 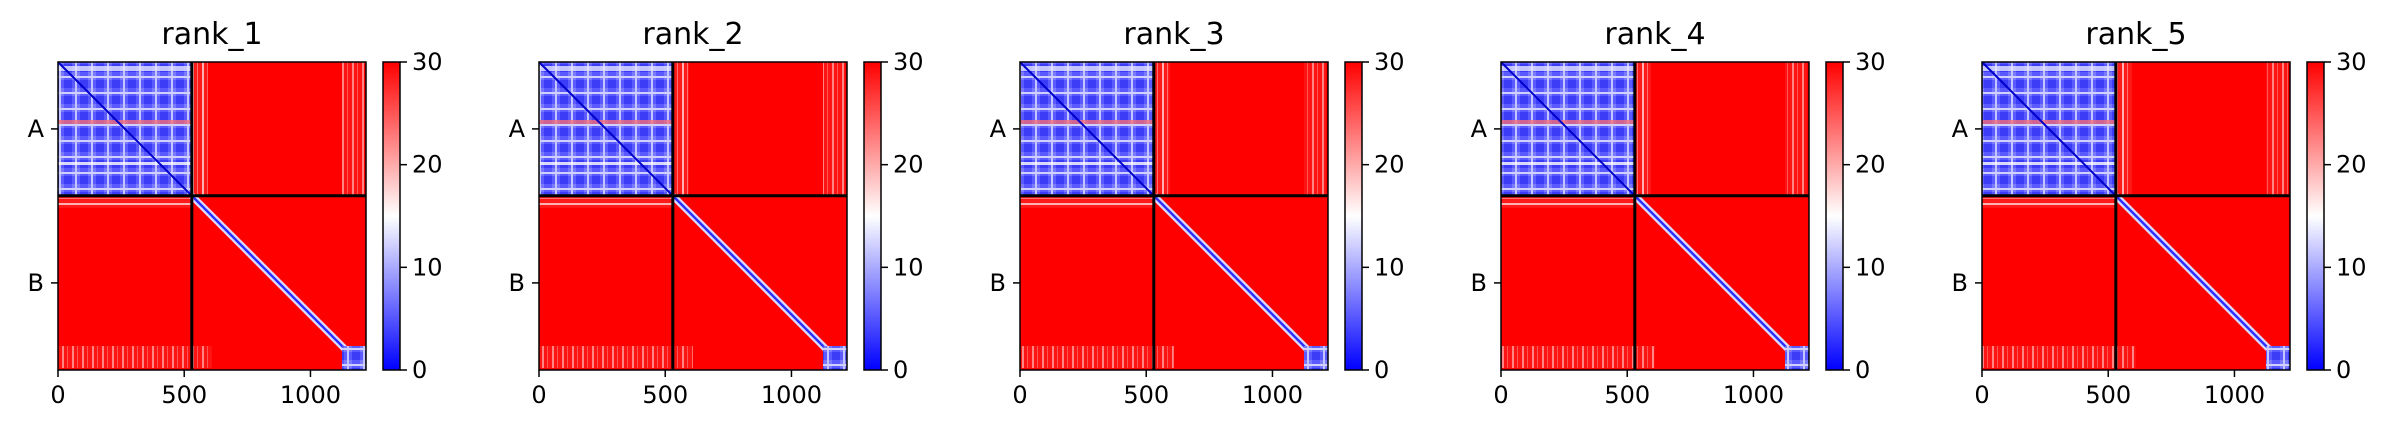 What do you see at coordinates (1654, 34) in the screenshot?
I see `chart-title: rank_4` at bounding box center [1654, 34].